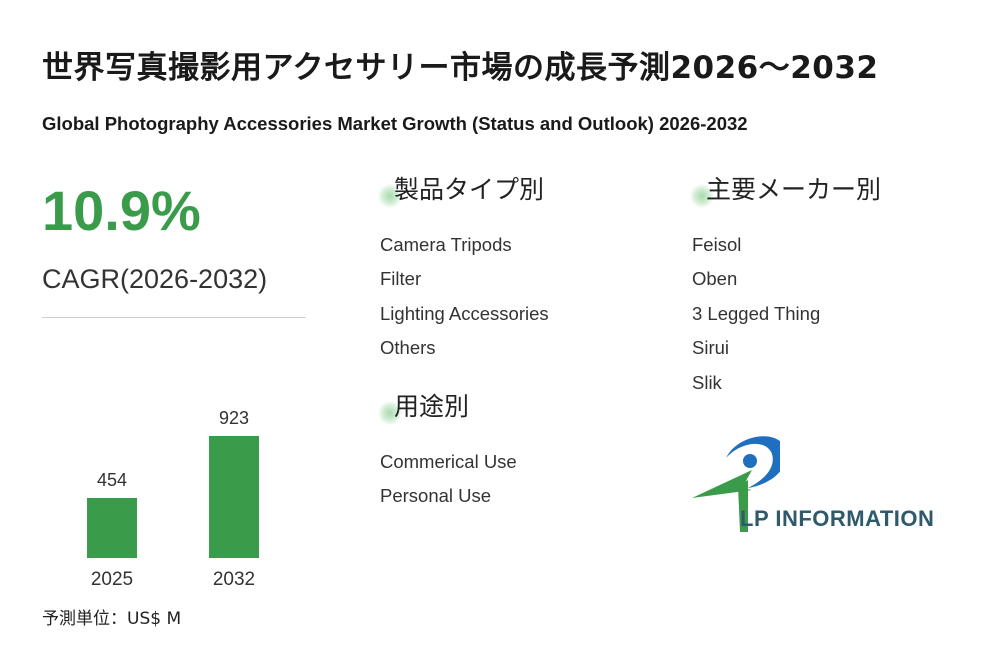 The image size is (1000, 663). I want to click on segment-heading-type: 製品タイプ別, so click(469, 189).